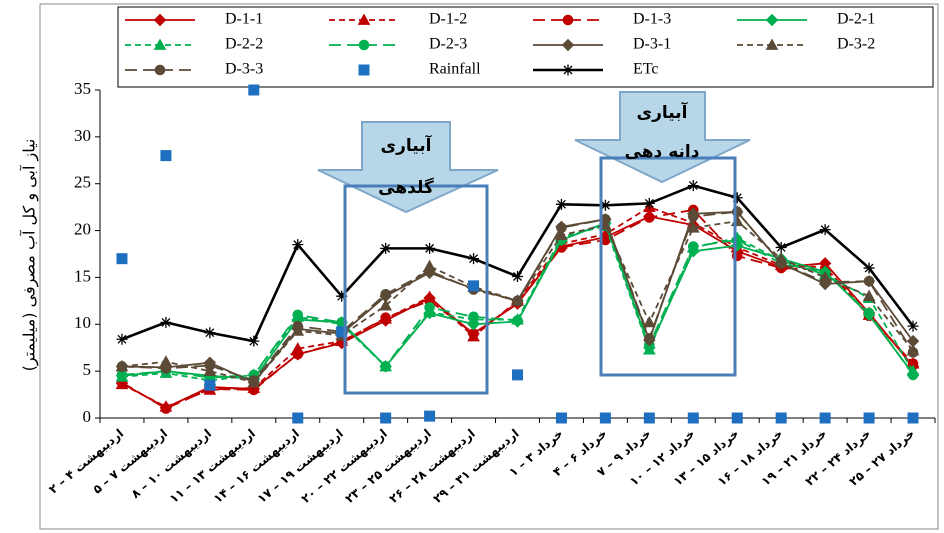 This screenshot has width=944, height=533. What do you see at coordinates (82, 135) in the screenshot?
I see `y-tick-label: 30` at bounding box center [82, 135].